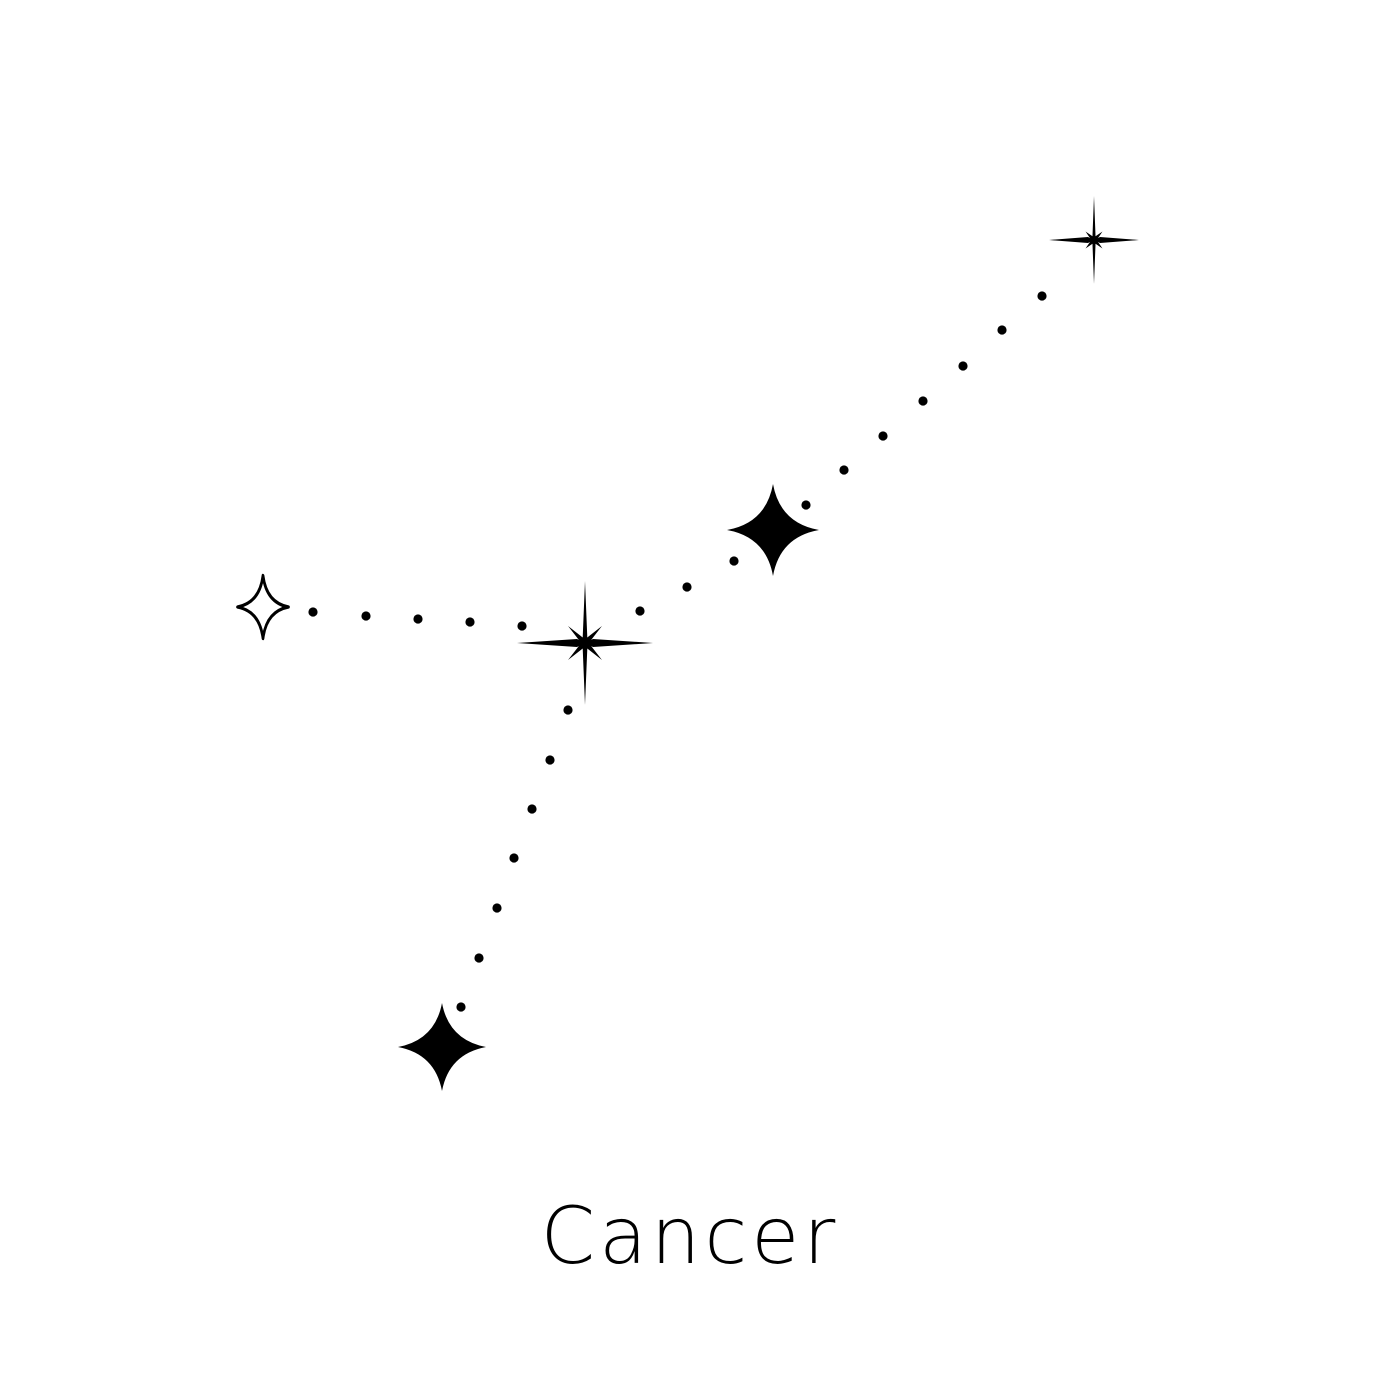  I want to click on star-far-right-icon, so click(1094, 240).